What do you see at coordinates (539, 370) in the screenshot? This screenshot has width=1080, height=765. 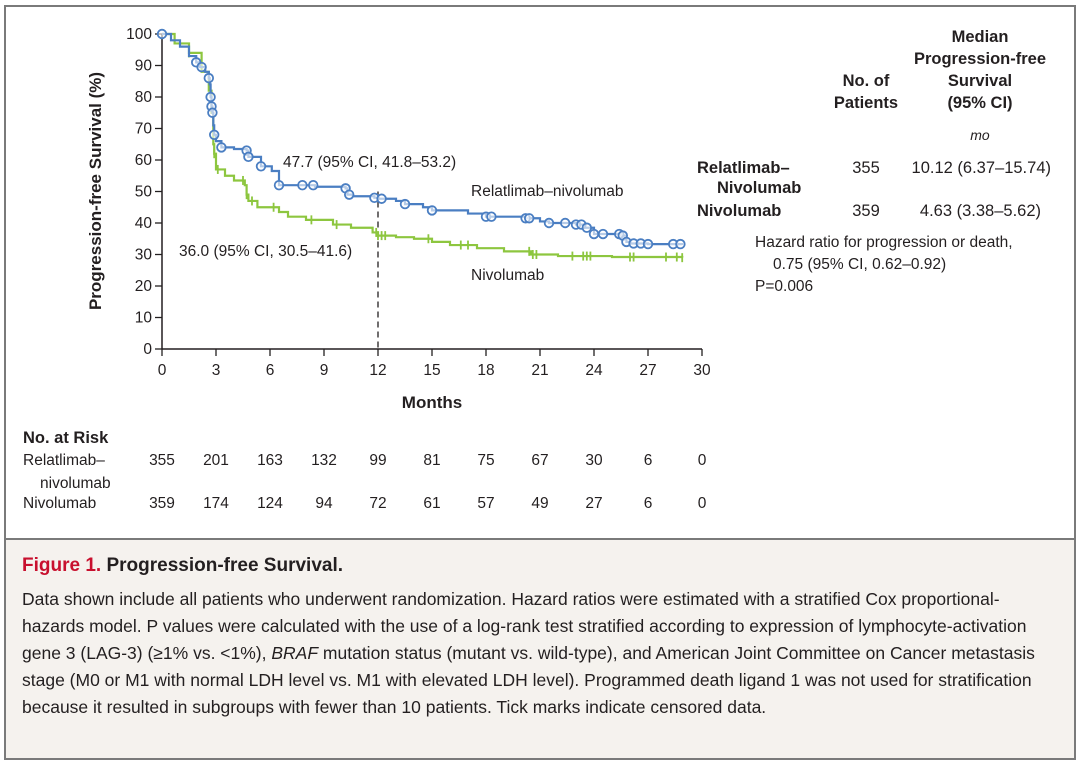 I see `x-tick-label: 21` at bounding box center [539, 370].